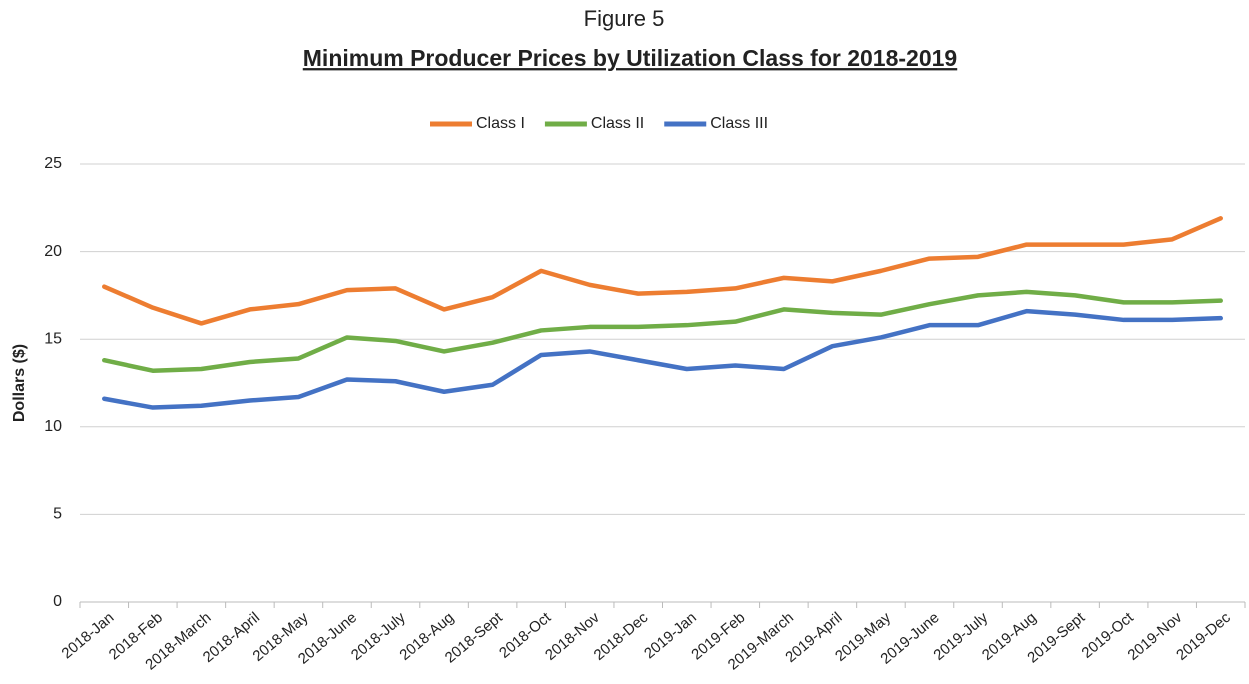  I want to click on legend-label: Class III, so click(739, 123).